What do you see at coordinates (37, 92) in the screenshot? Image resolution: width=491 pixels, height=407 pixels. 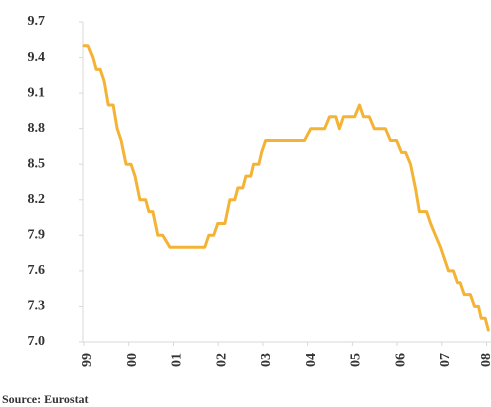 I see `y-tick-label: 9.1` at bounding box center [37, 92].